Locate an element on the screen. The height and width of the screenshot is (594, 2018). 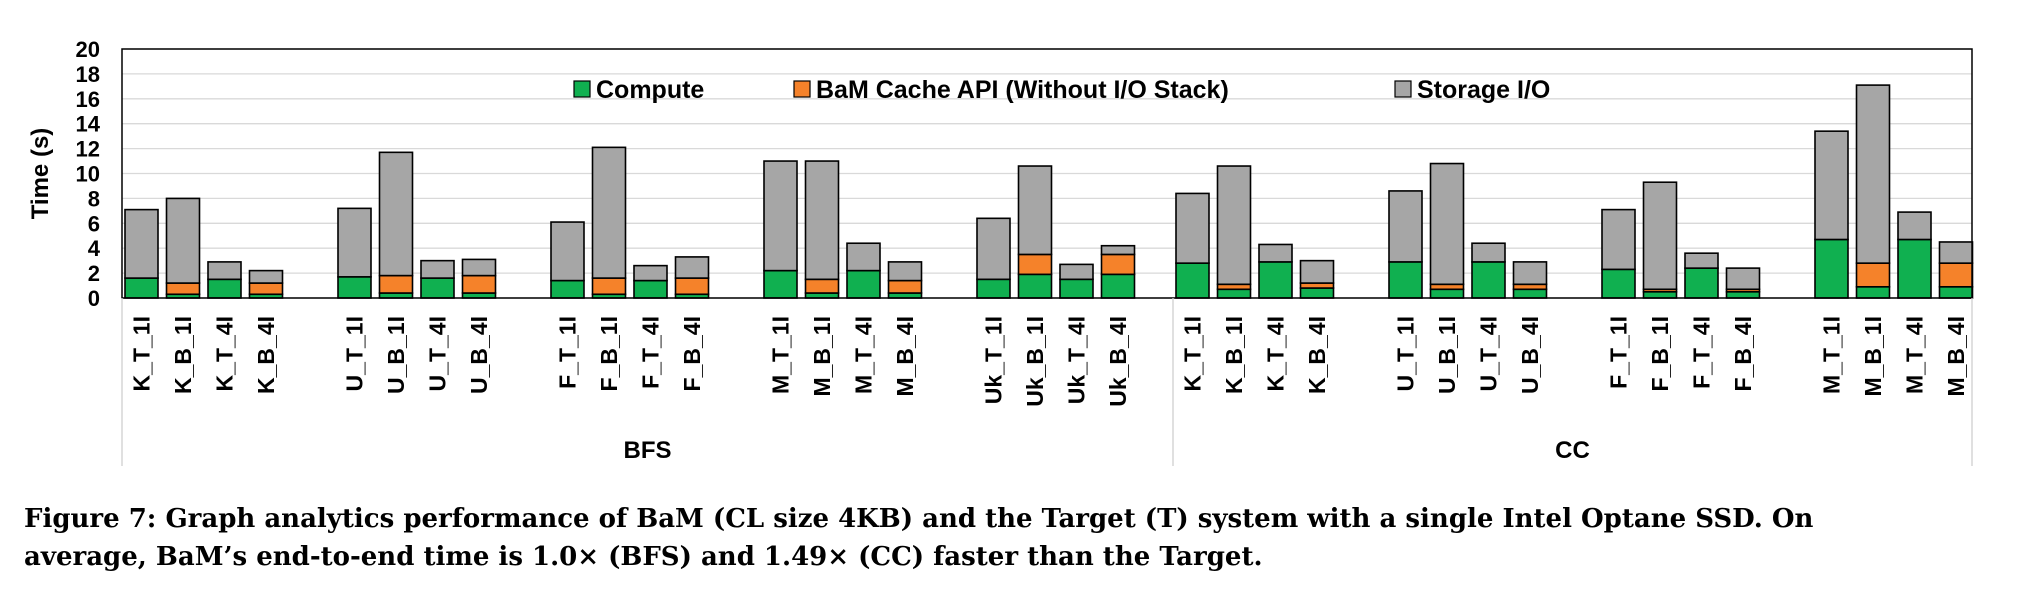
y-axis-label: Time (s) is located at coordinates (40, 174).